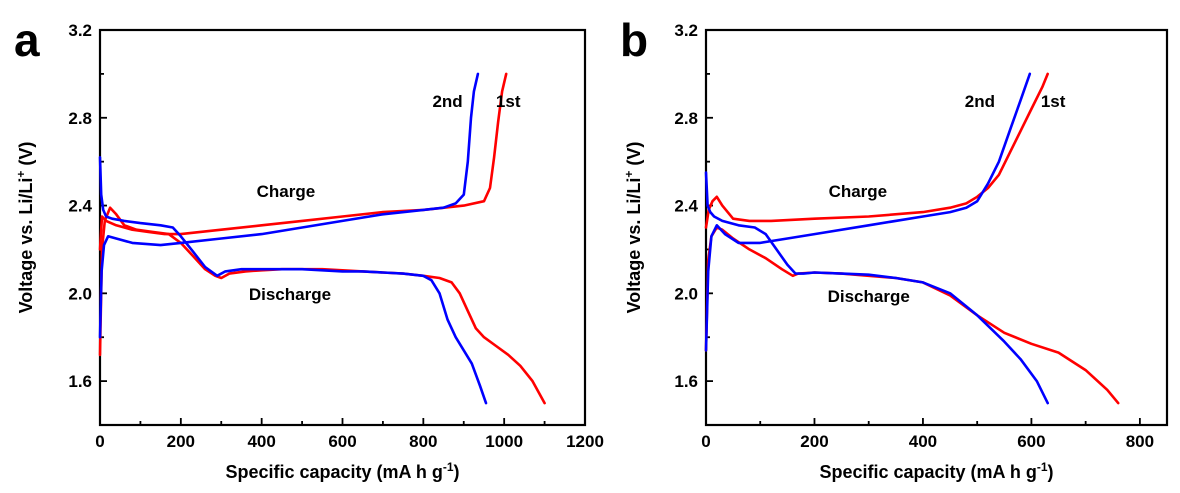 The width and height of the screenshot is (1180, 493). What do you see at coordinates (423, 441) in the screenshot?
I see `x-tick-label-a-4: 800` at bounding box center [423, 441].